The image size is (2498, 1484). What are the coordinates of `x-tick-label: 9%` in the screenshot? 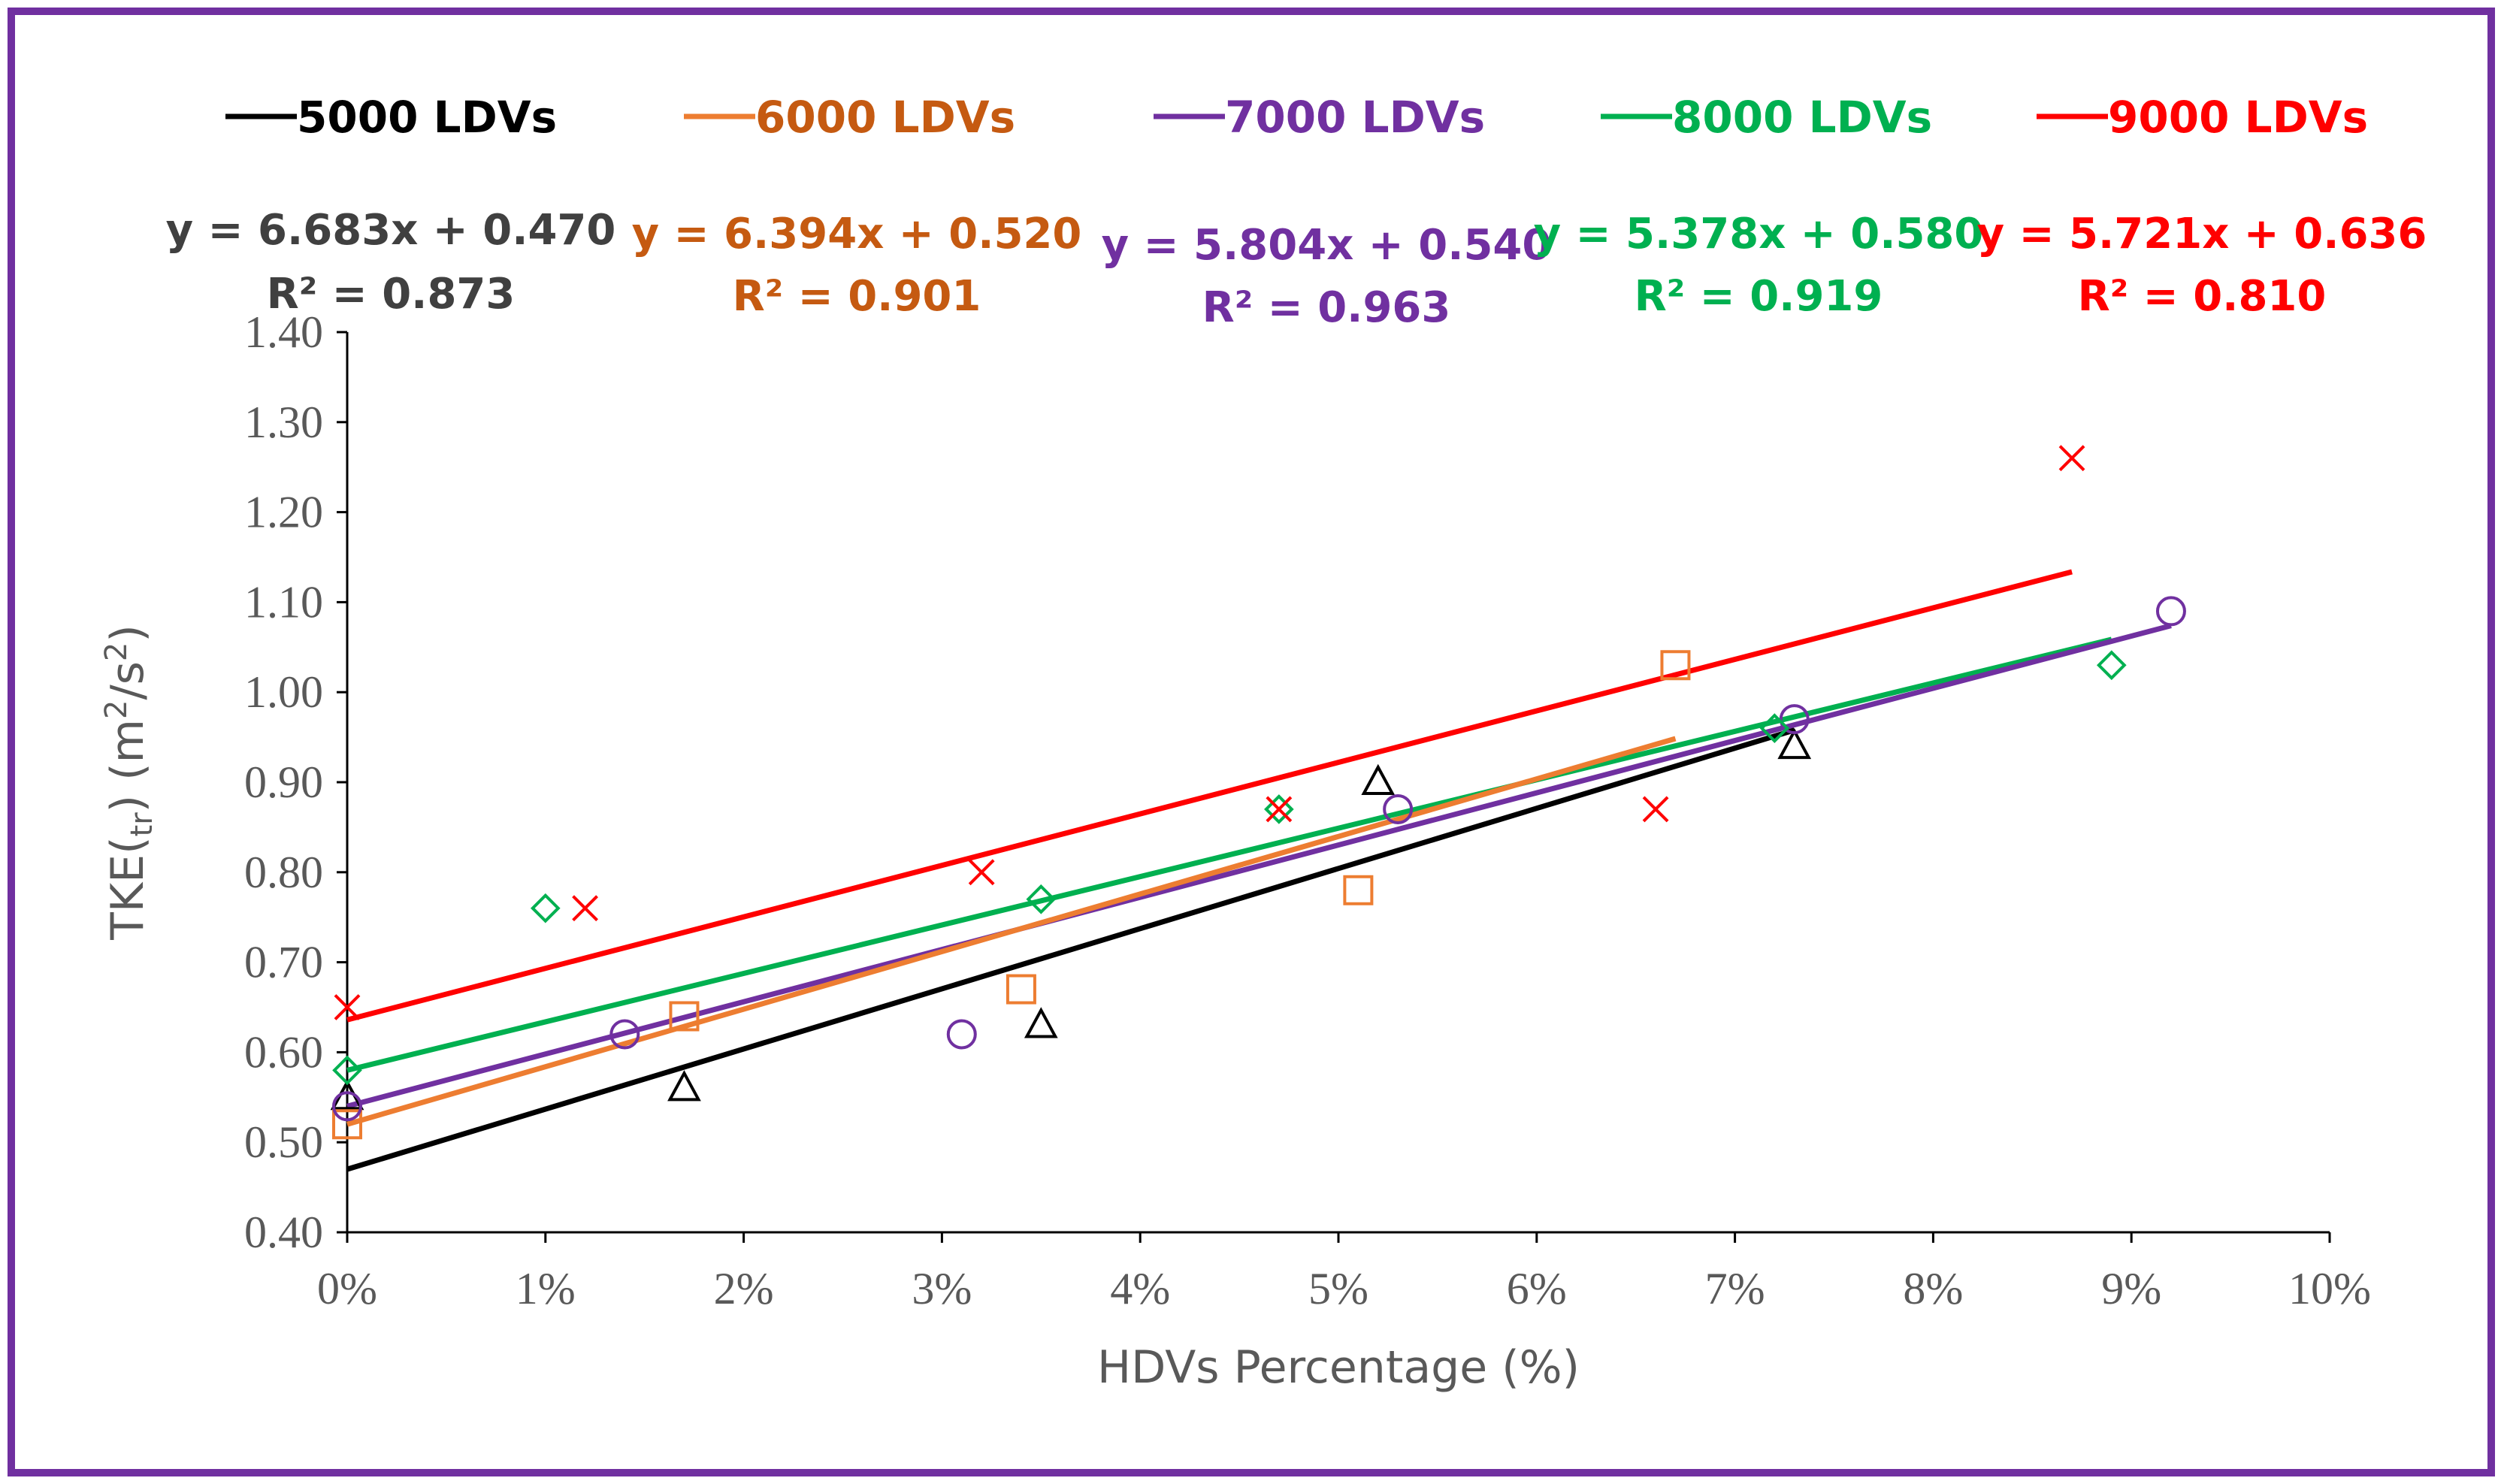 It's located at (2131, 1288).